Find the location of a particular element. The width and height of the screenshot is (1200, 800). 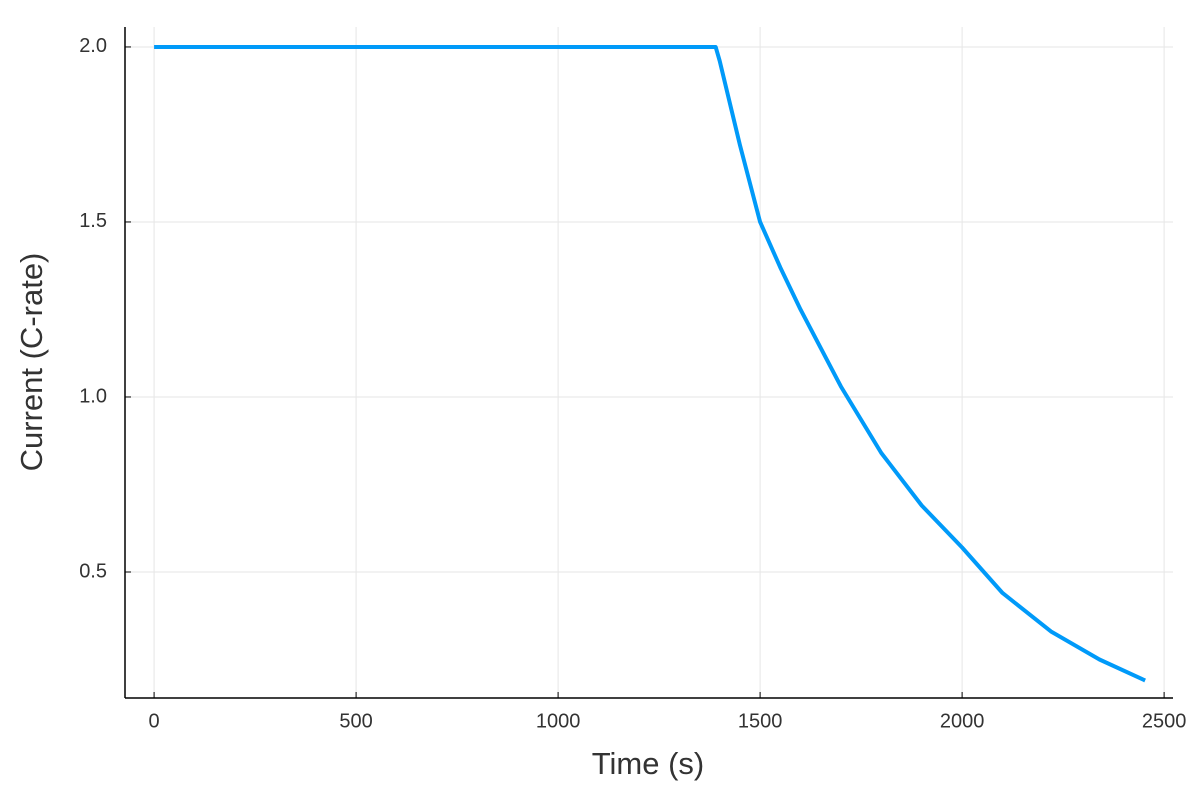

x-tick-label: 0 is located at coordinates (154, 721).